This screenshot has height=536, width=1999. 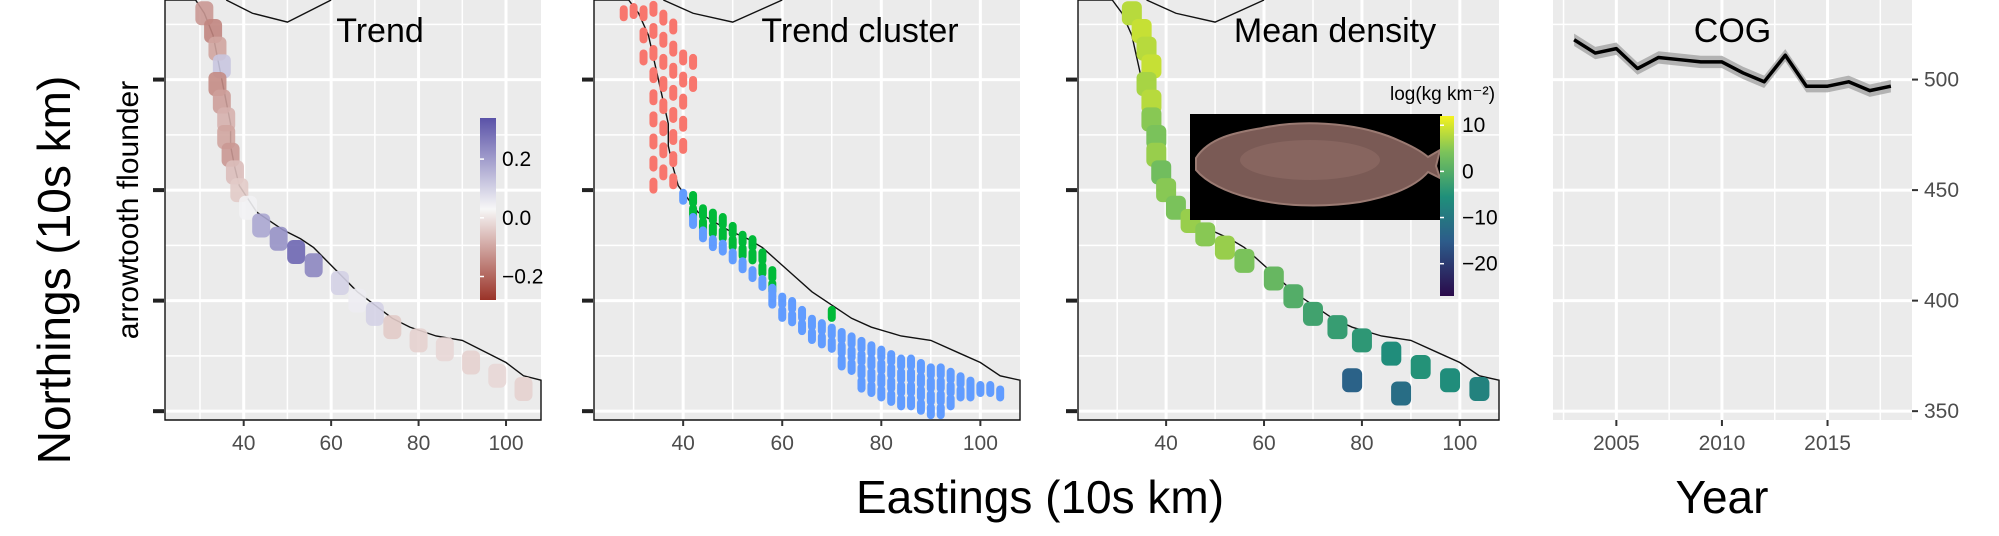 I want to click on density-colorbar-label: 0, so click(x=1468, y=171).